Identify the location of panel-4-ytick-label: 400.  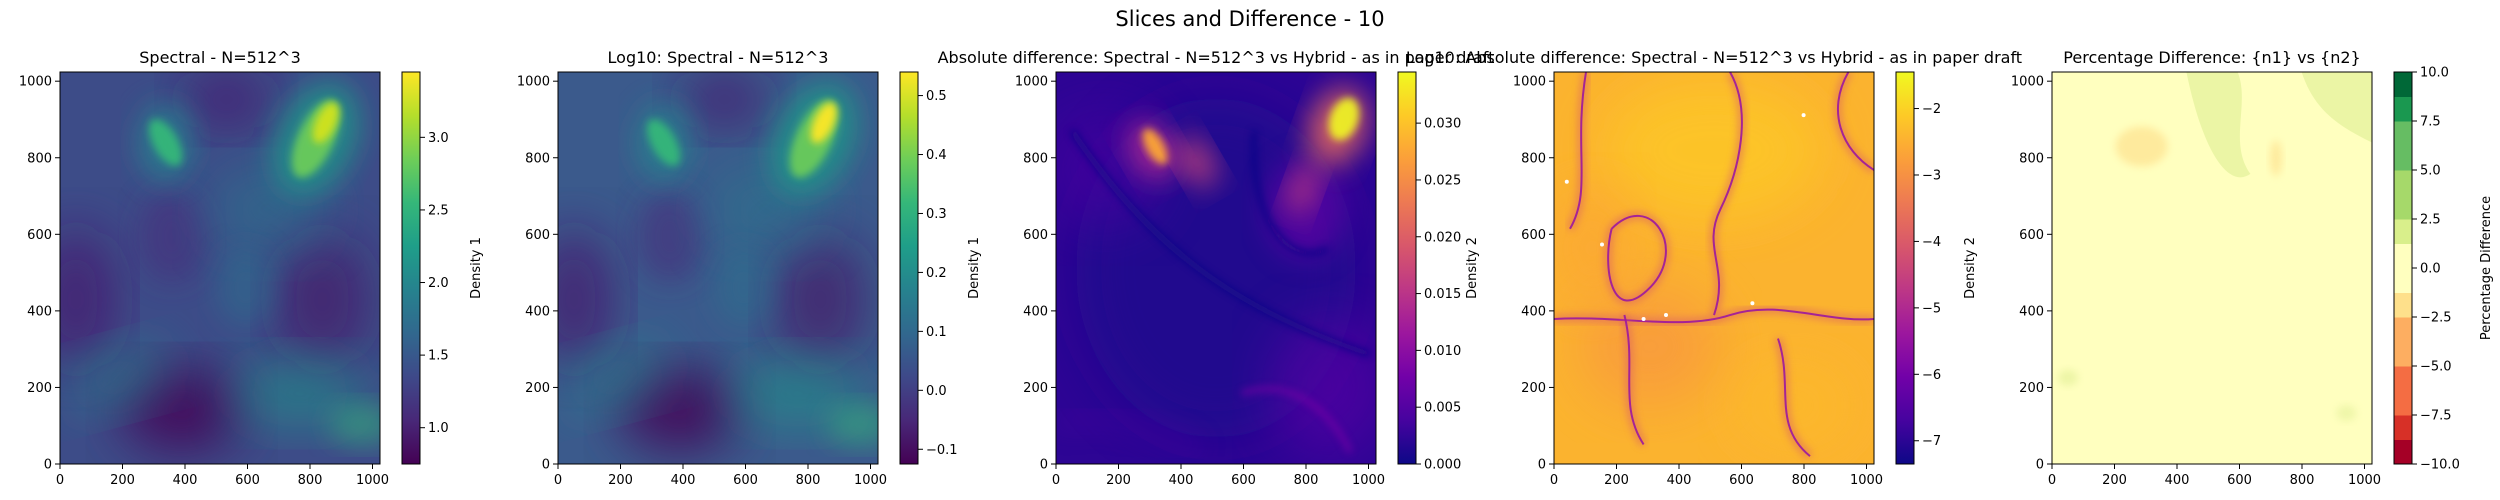
(1533, 311).